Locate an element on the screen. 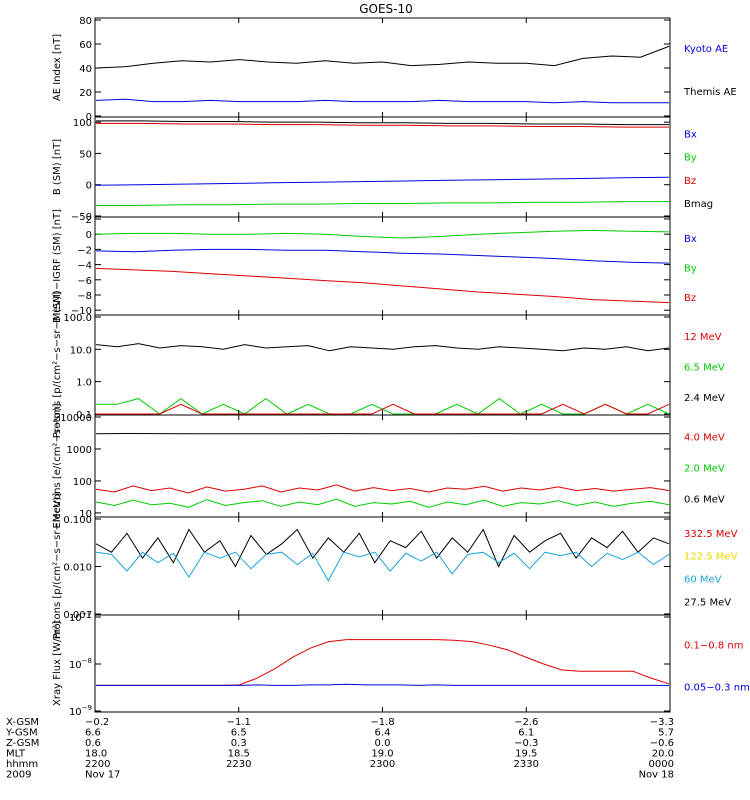 The width and height of the screenshot is (750, 800). y-tick-label: 10⁻⁹ is located at coordinates (80, 711).